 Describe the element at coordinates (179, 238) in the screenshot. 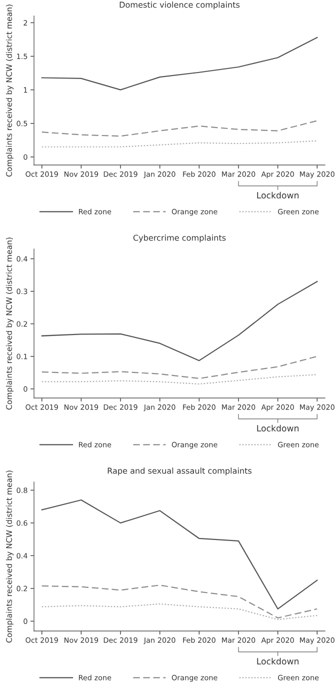

I see `chart-title: Cybercrime complaints` at that location.